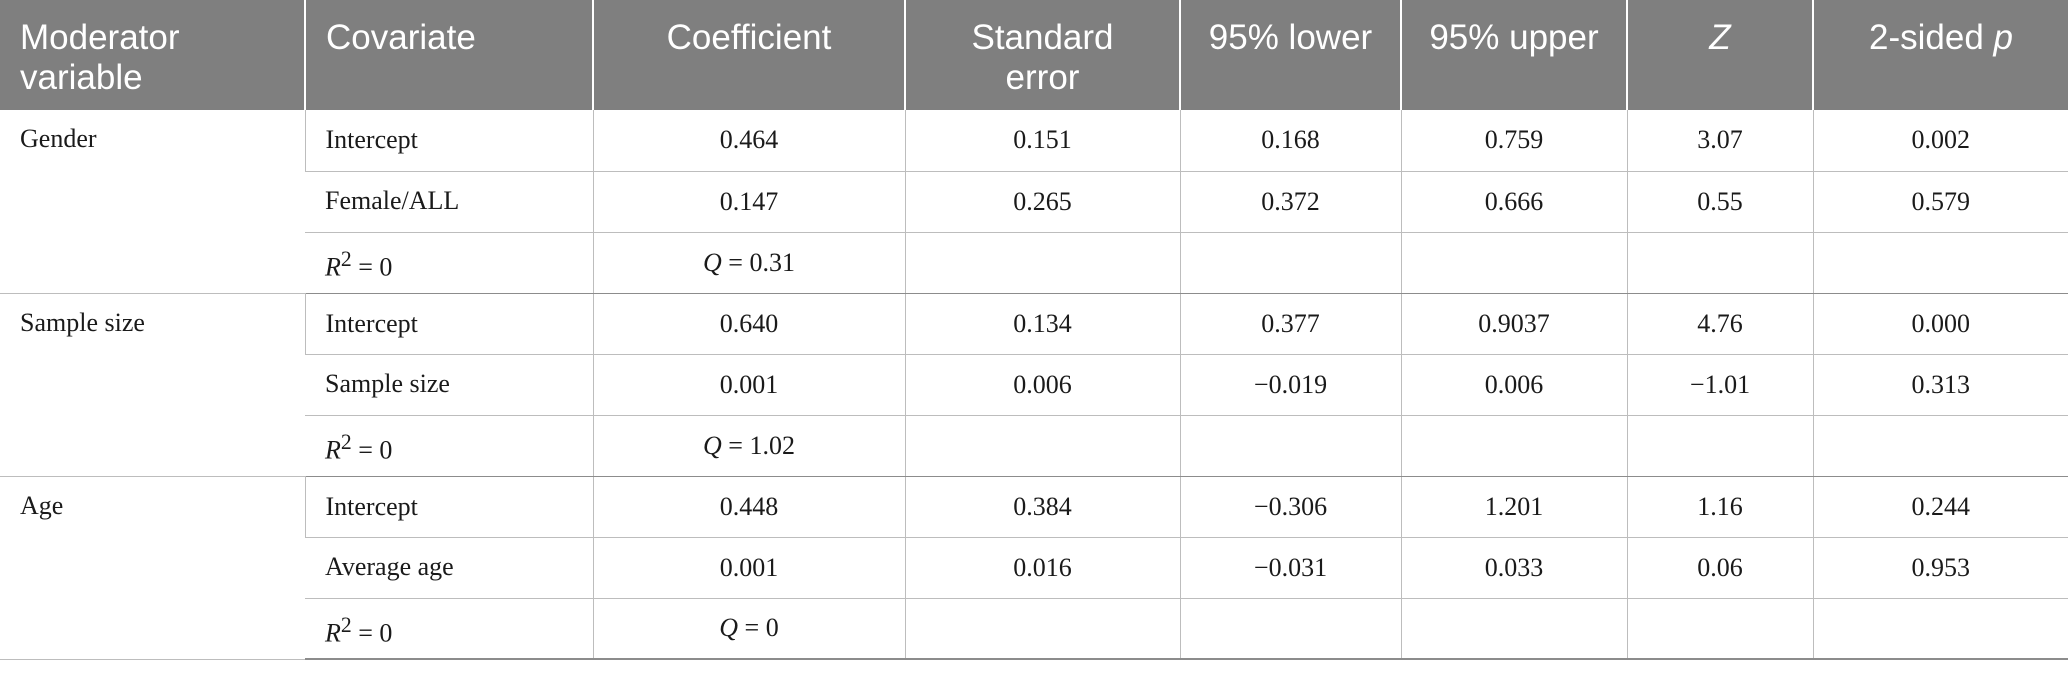 This screenshot has width=2068, height=687. I want to click on coefficient-cell: 0.464, so click(748, 141).